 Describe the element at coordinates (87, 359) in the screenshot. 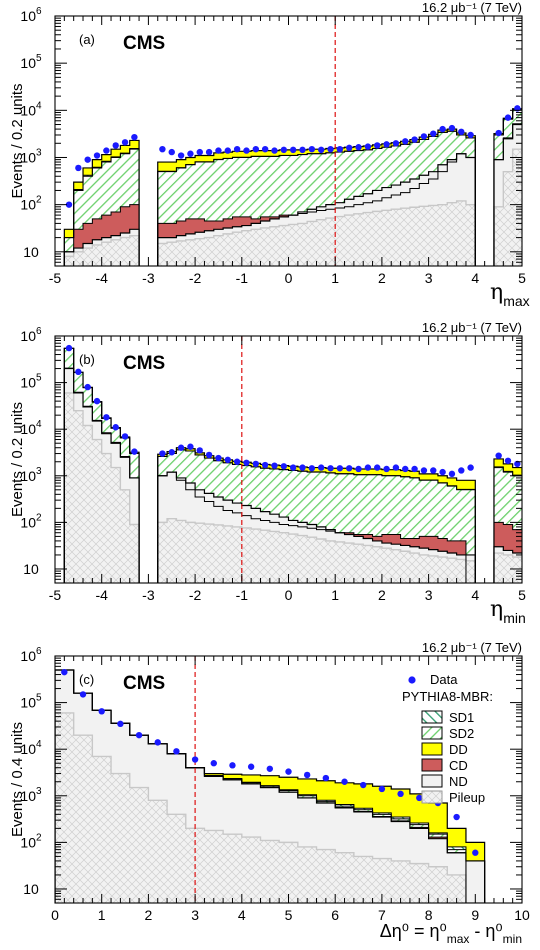

I see `panel-label: (b)` at that location.